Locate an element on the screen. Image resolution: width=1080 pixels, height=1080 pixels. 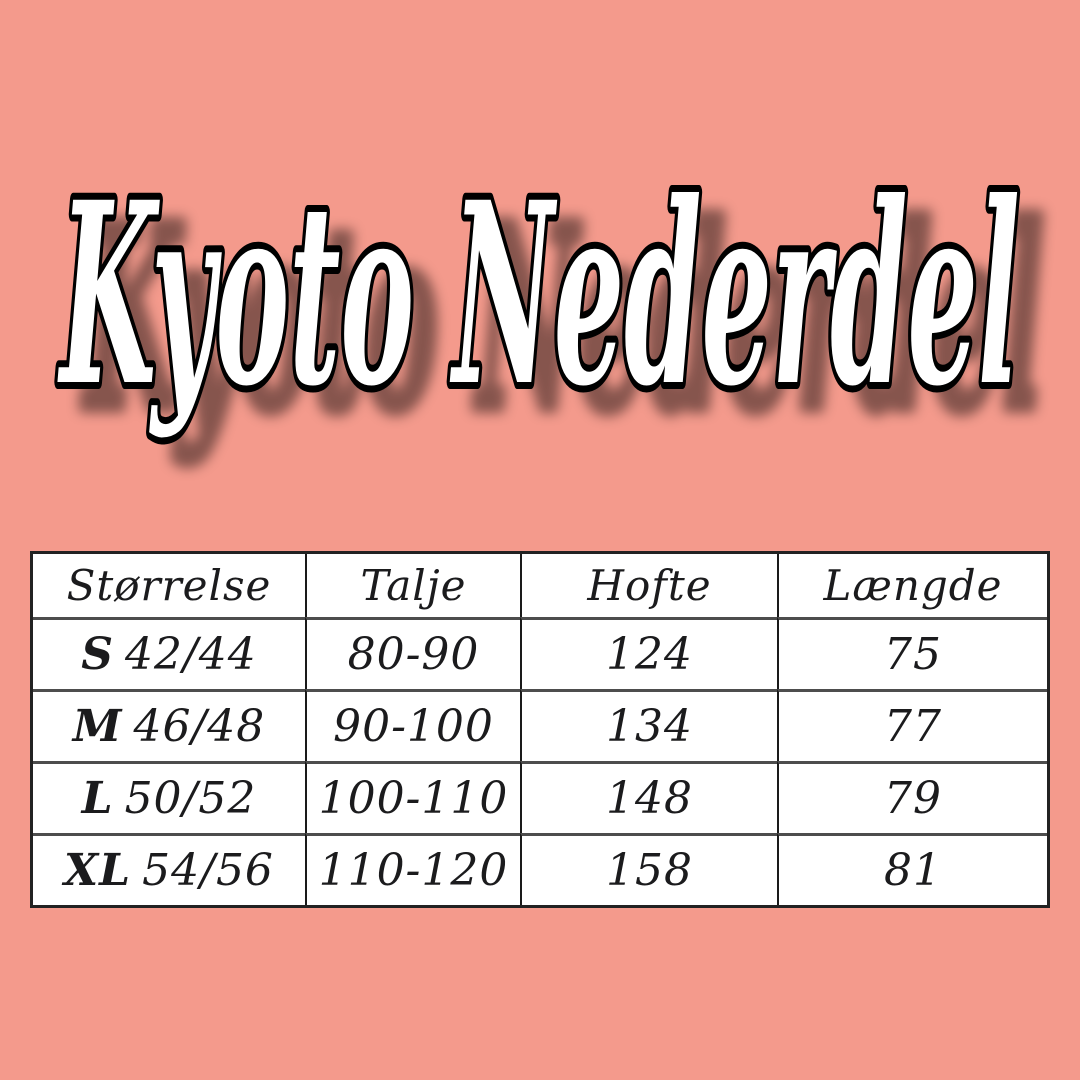
row-m-size-cell: M 46/48 is located at coordinates (169, 725).